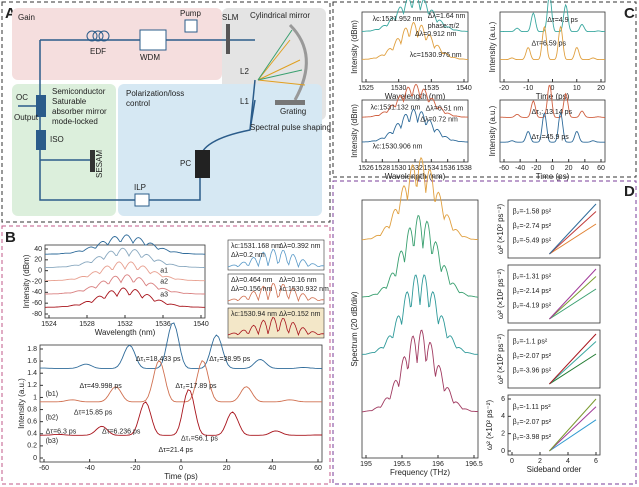  Describe the element at coordinates (438, 464) in the screenshot. I see `x-tick-label: 196` at that location.